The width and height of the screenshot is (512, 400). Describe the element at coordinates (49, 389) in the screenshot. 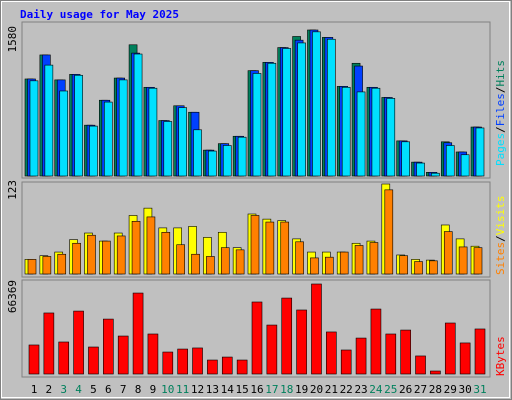

I see `x-tick-label: 2` at that location.